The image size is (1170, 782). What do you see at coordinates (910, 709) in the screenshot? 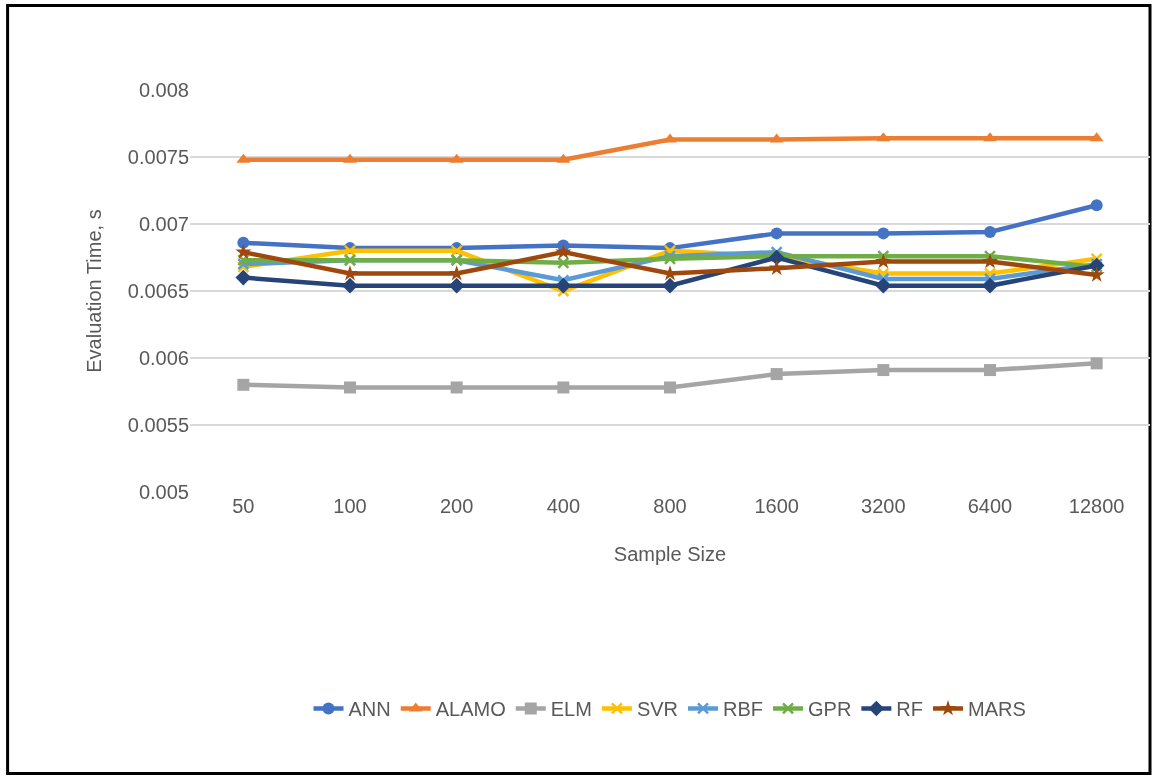
I see `legend-label: RF` at bounding box center [910, 709].